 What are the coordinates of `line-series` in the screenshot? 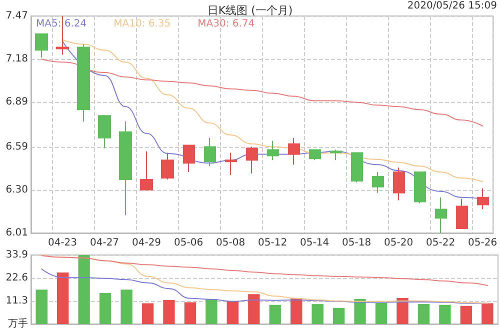 It's located at (264, 270).